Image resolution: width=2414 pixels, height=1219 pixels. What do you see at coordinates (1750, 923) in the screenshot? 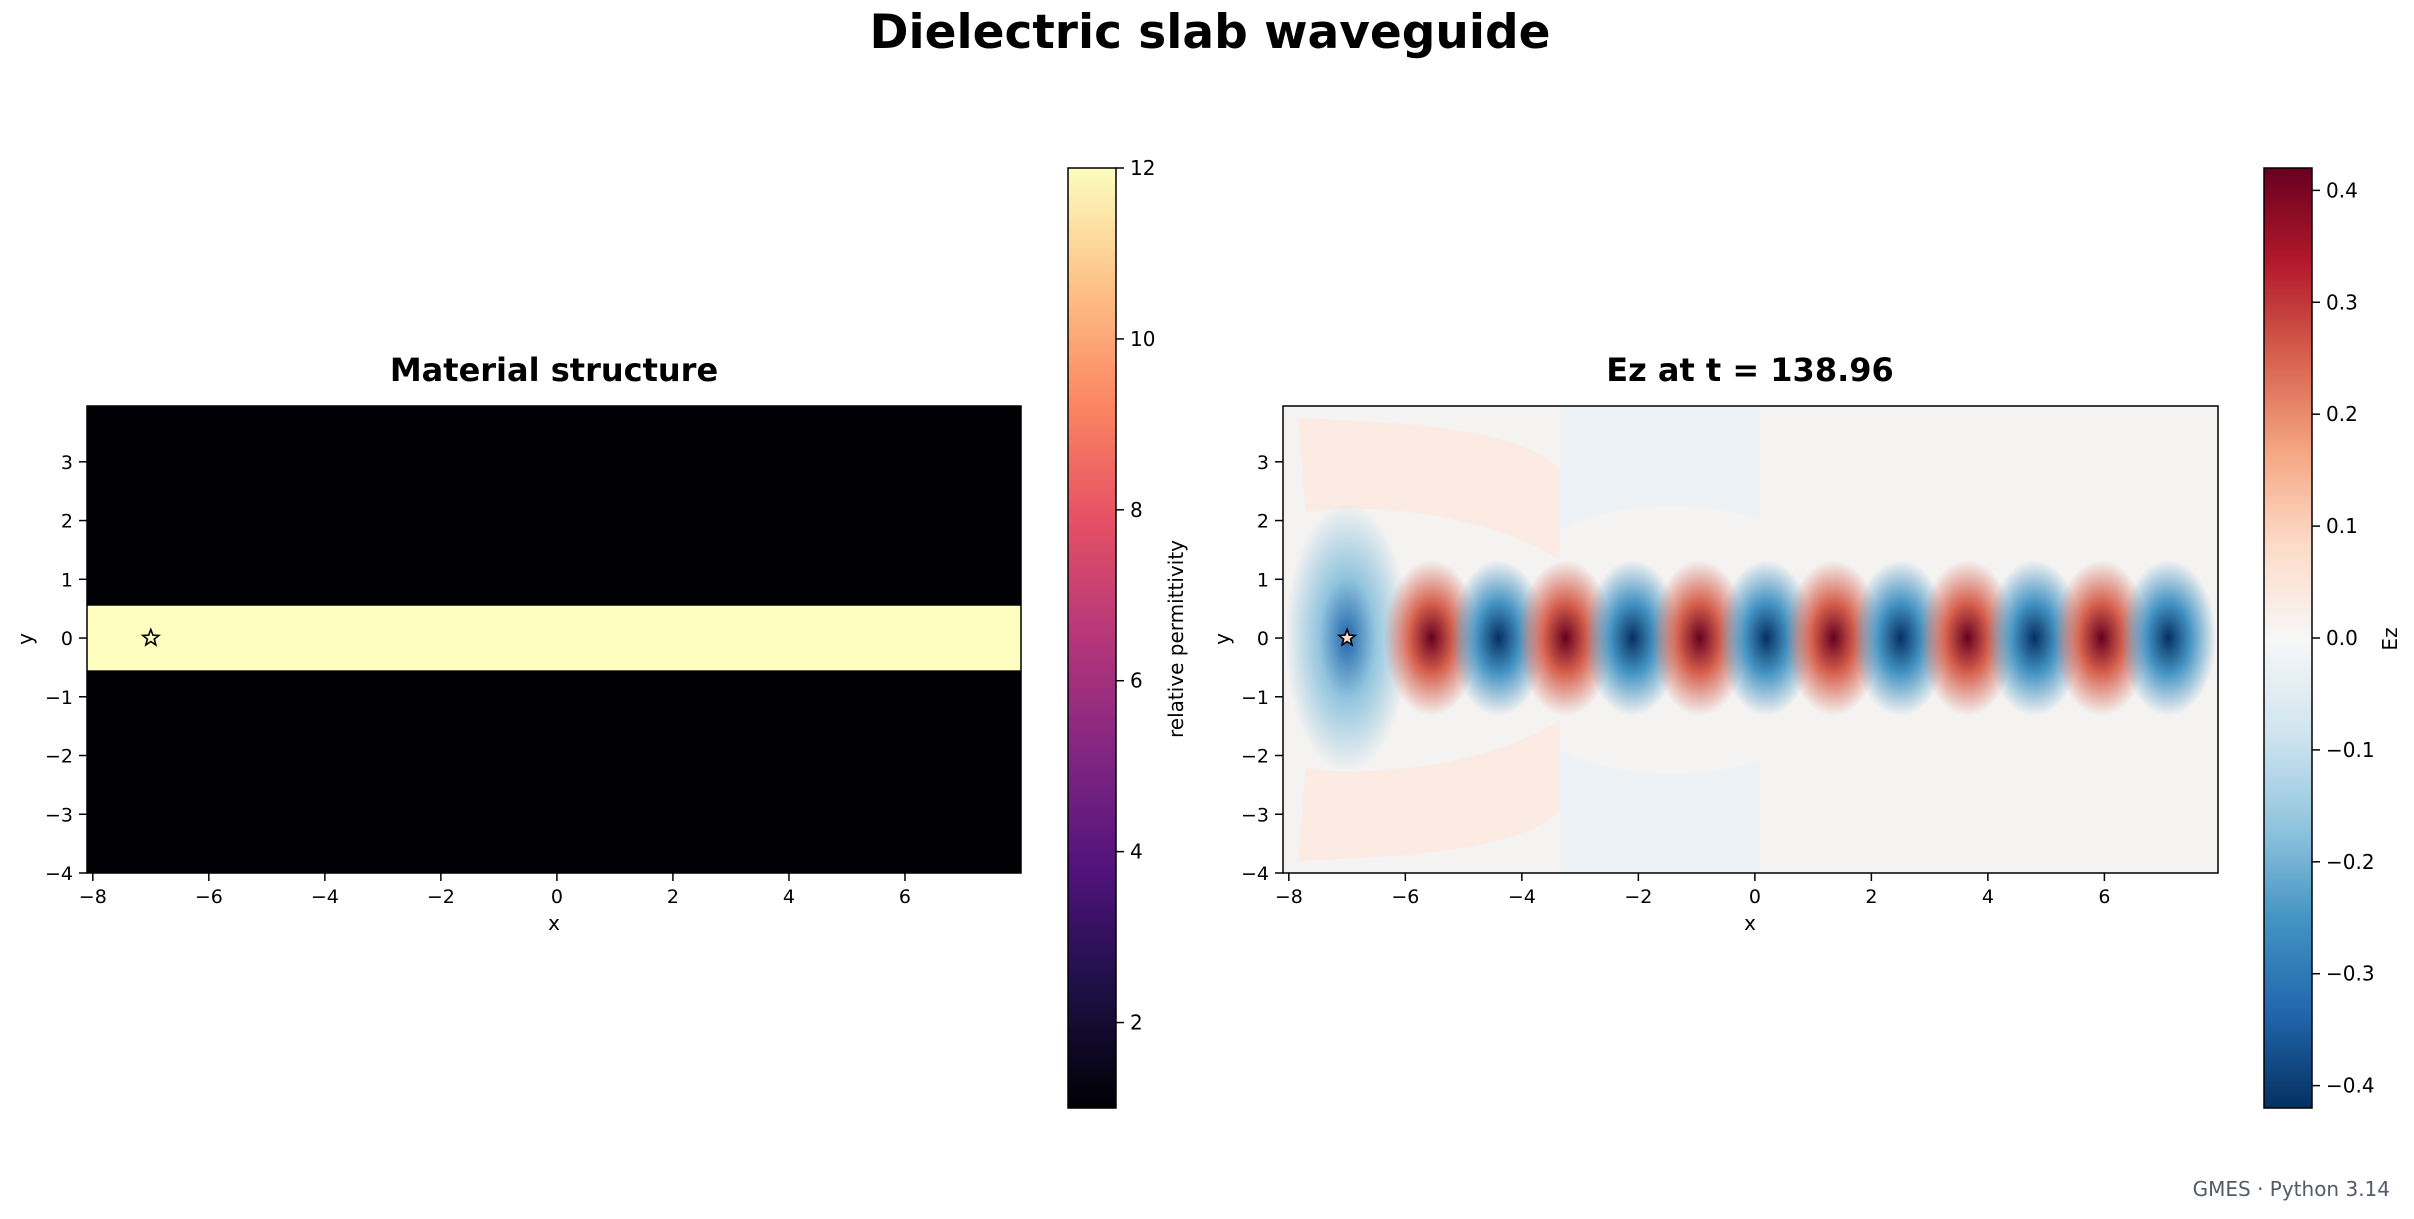
I see `right-x-axis-label: x` at bounding box center [1750, 923].